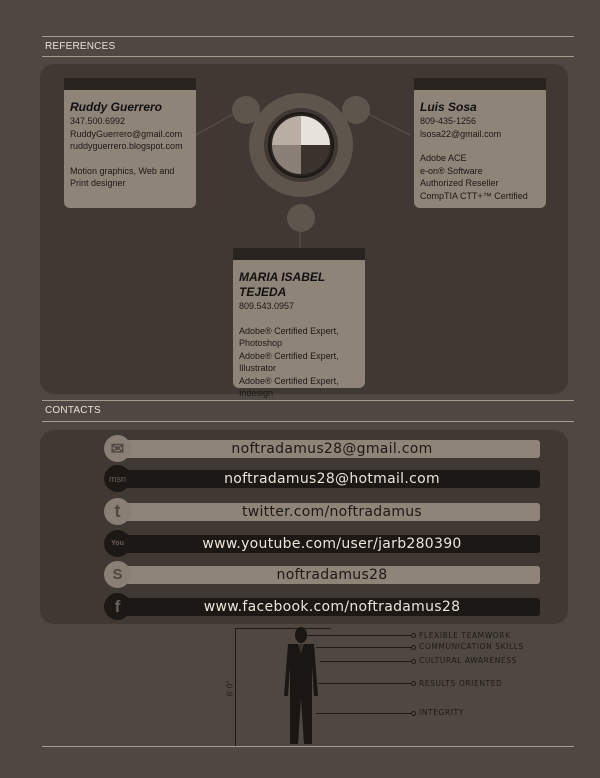 This screenshot has width=600, height=778. What do you see at coordinates (267, 306) in the screenshot?
I see `reference-phone: 809.543.0957` at bounding box center [267, 306].